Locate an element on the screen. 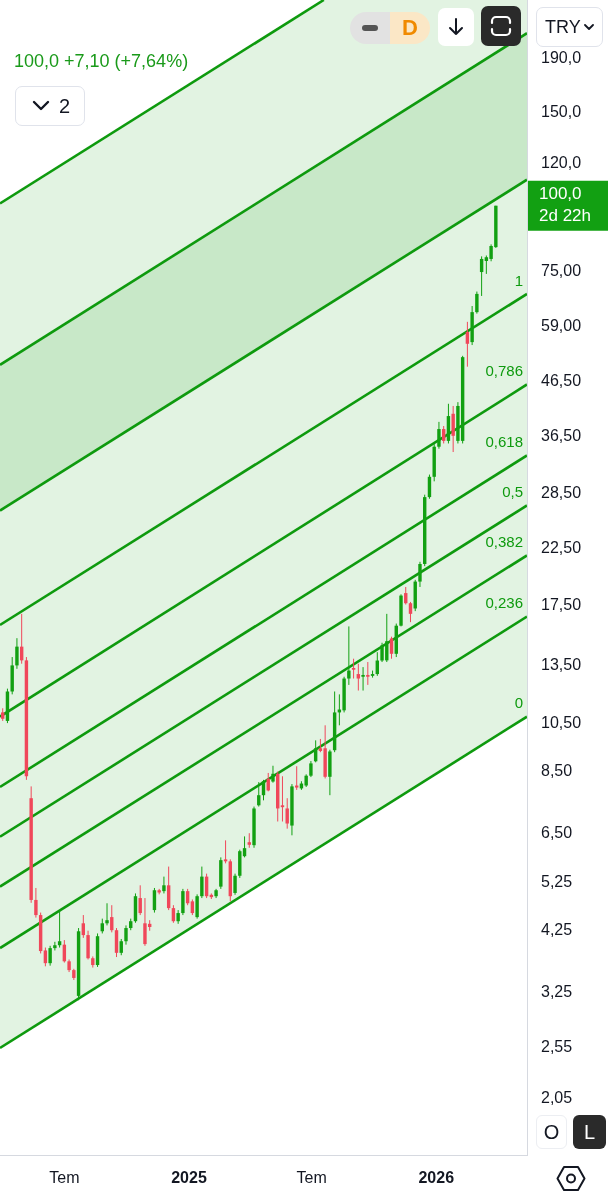 The height and width of the screenshot is (1200, 616). y-tick-label: 13,50 is located at coordinates (561, 664).